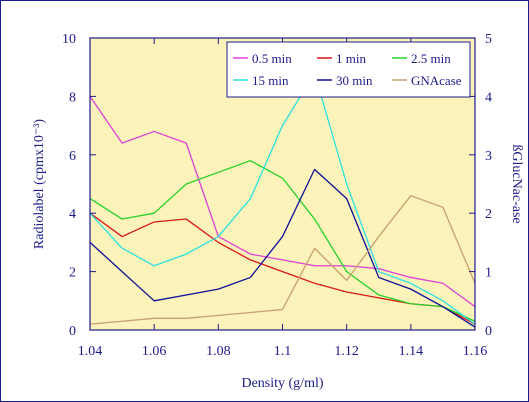 This screenshot has width=529, height=402. I want to click on y-tick-label-left: 6, so click(72, 156).